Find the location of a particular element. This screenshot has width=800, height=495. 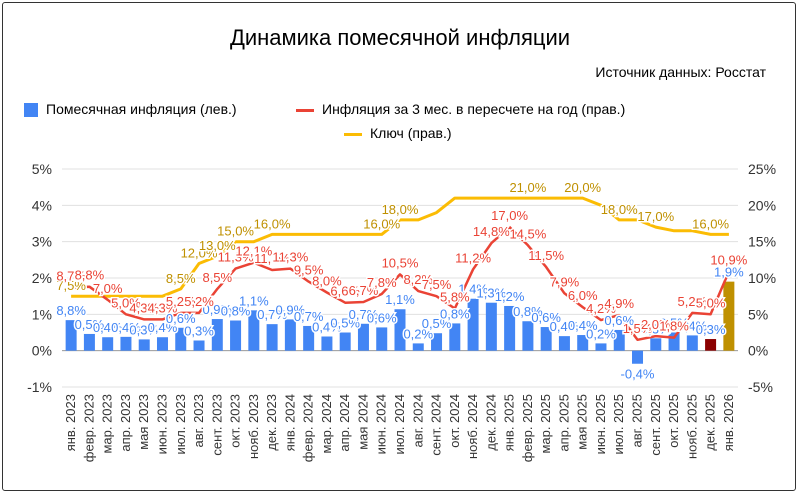

x-tick-label: июн. 2024 is located at coordinates (381, 424).